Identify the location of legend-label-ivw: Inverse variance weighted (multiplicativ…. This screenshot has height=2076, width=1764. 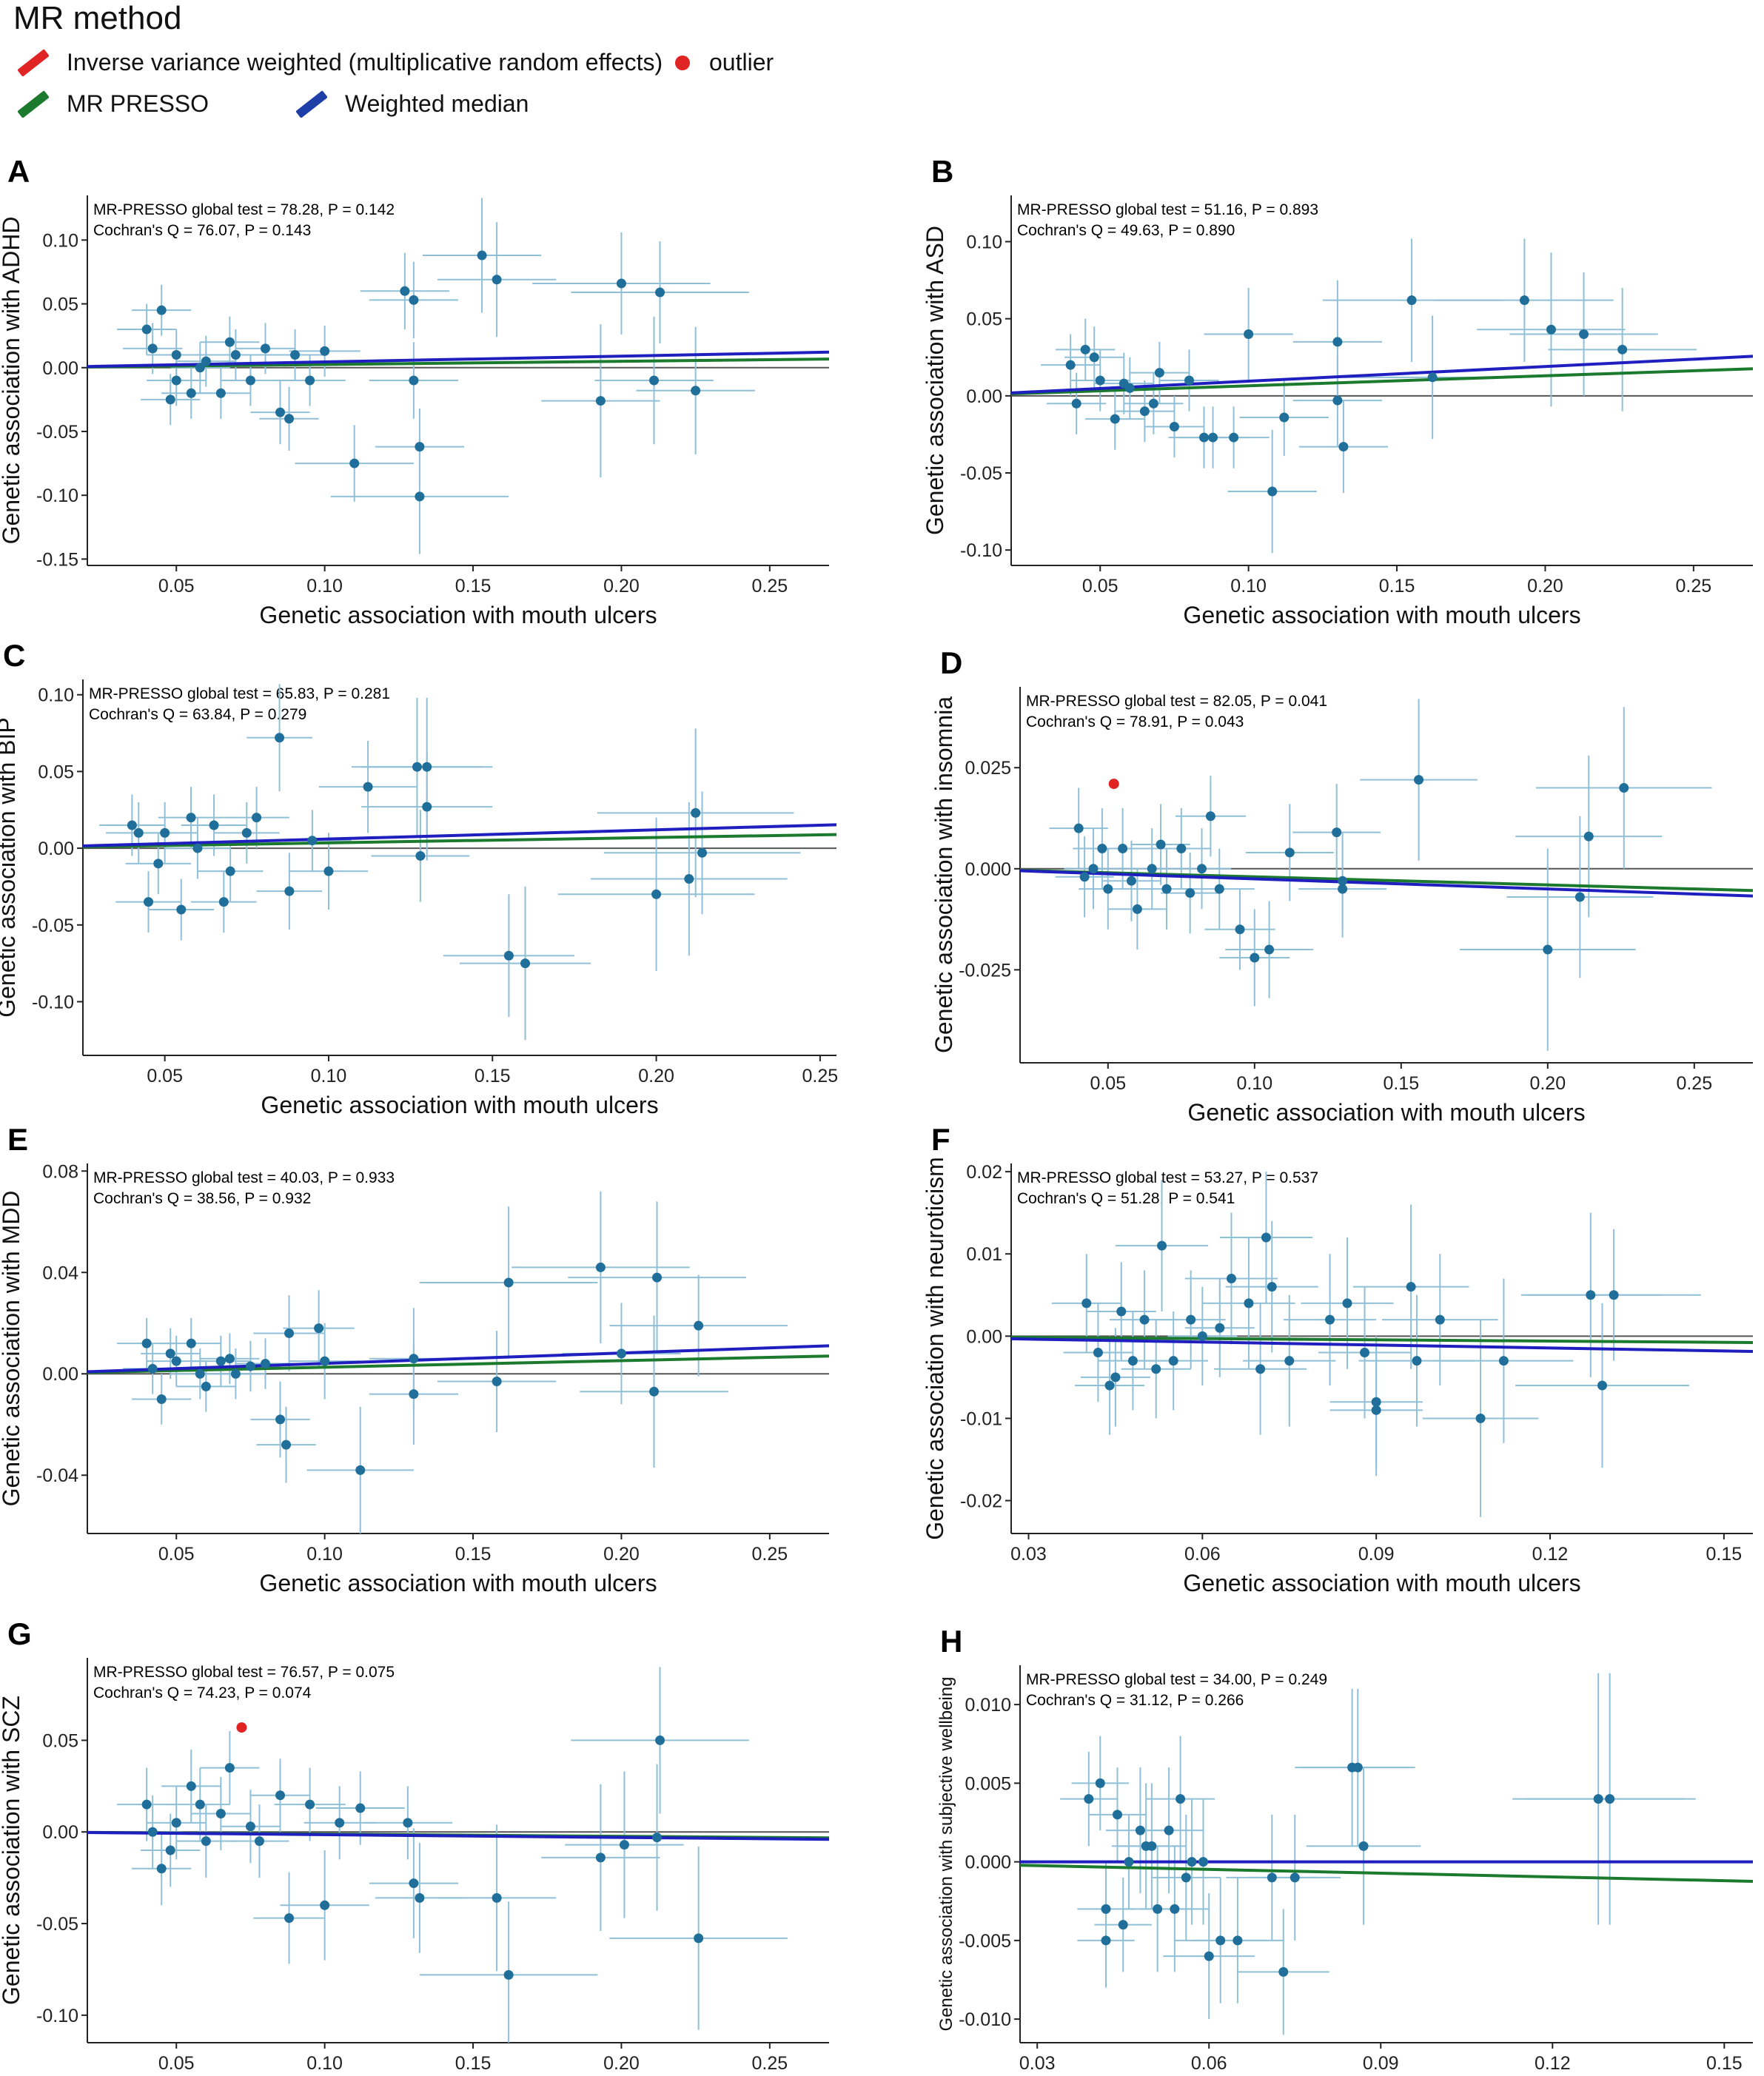
(365, 62).